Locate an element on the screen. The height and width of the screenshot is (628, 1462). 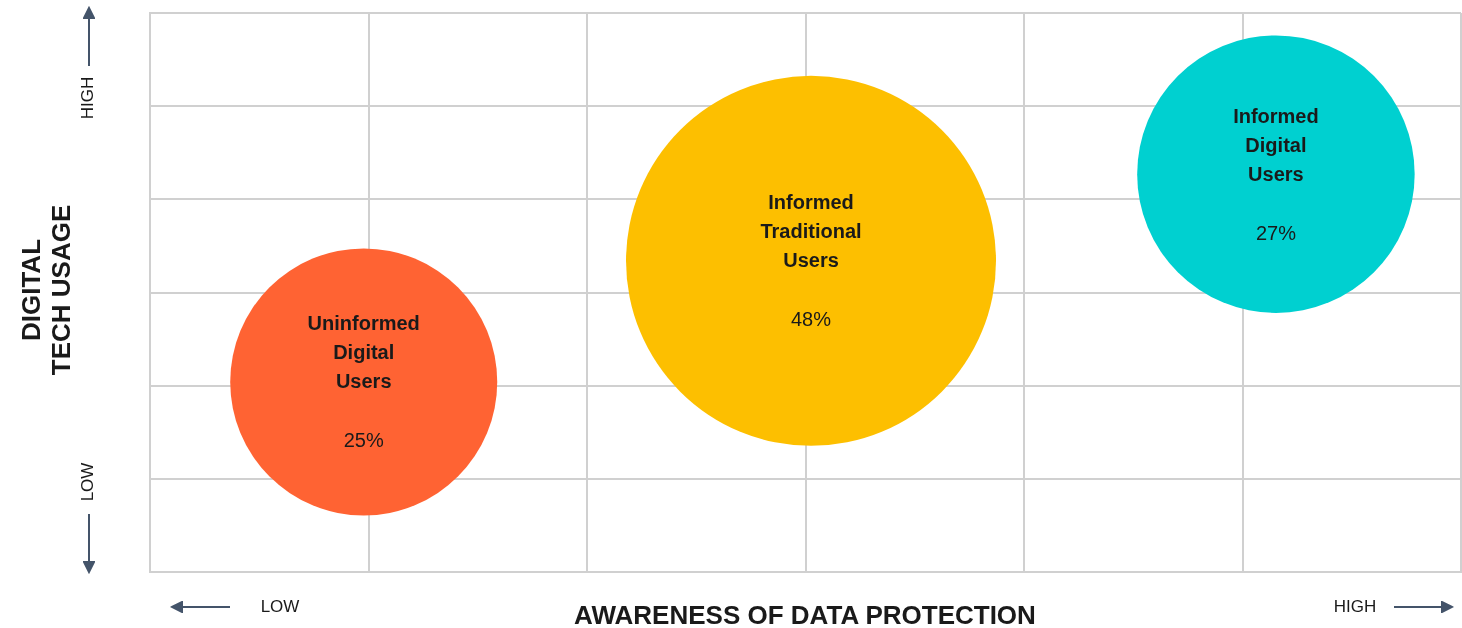
data-label: 48% is located at coordinates (811, 319).